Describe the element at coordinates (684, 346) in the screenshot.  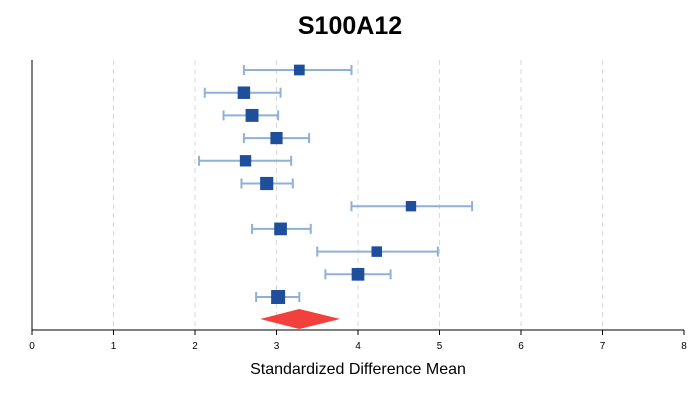
I see `x-tick-label: 8` at that location.